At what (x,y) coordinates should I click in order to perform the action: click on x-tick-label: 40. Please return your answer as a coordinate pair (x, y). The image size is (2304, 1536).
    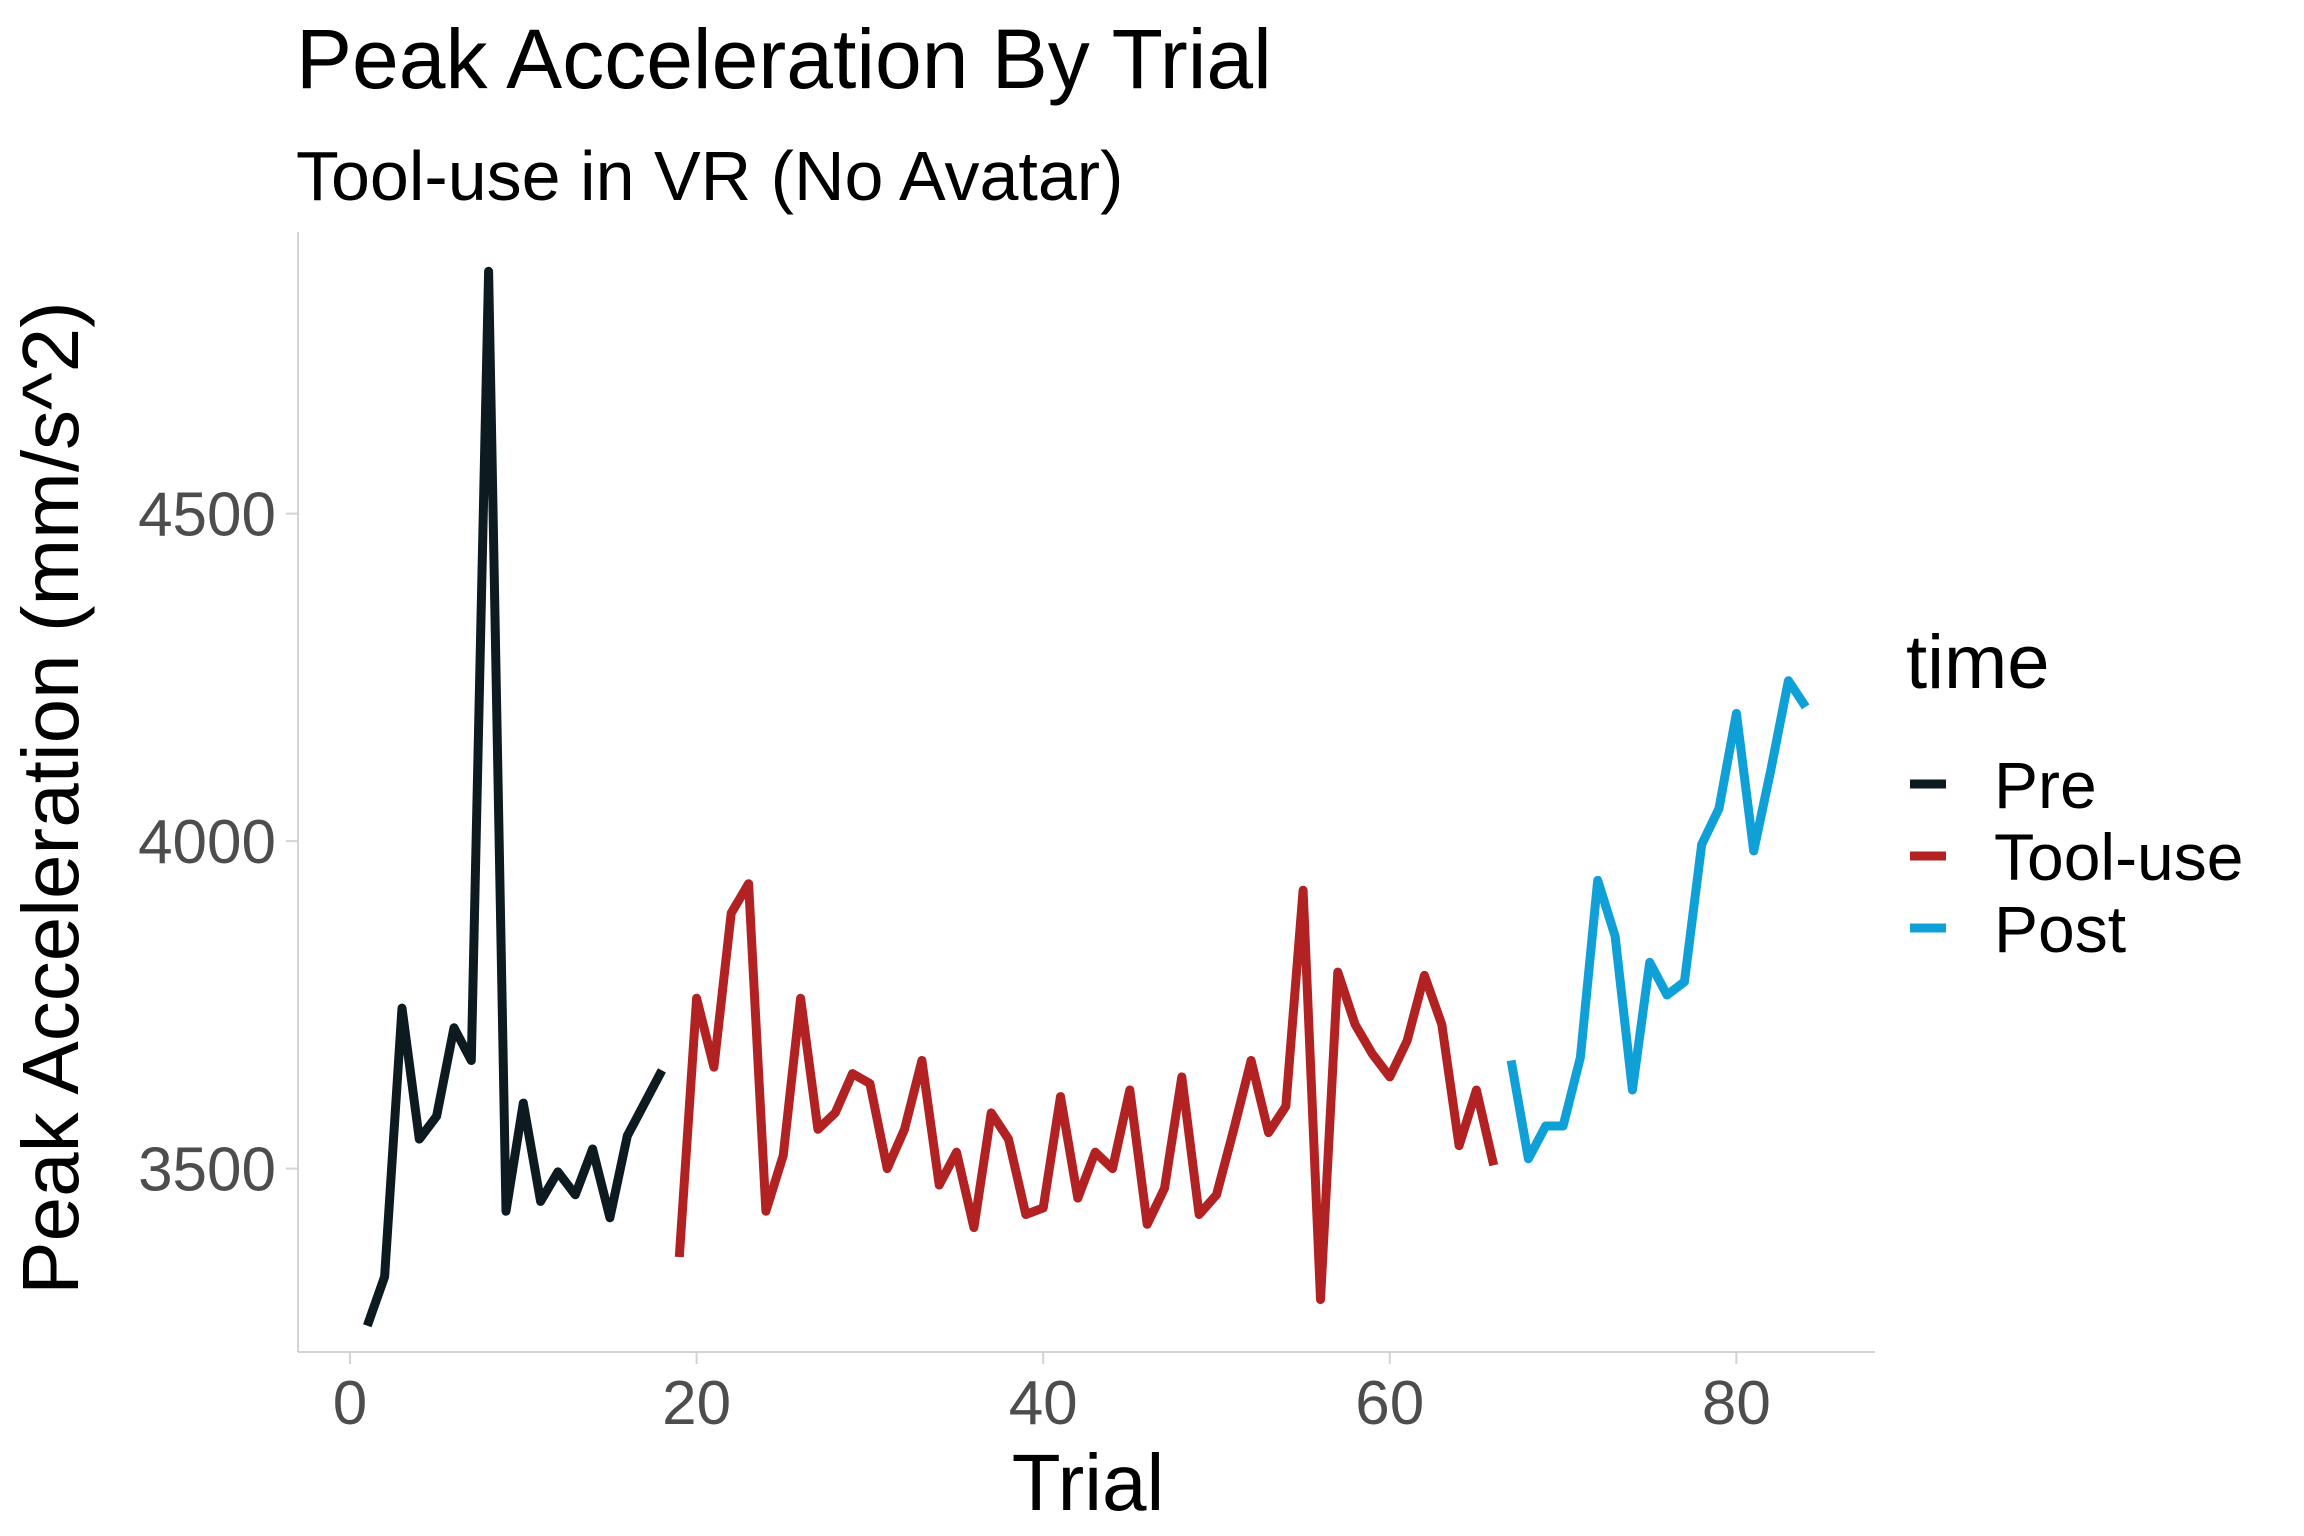
    Looking at the image, I should click on (1043, 1403).